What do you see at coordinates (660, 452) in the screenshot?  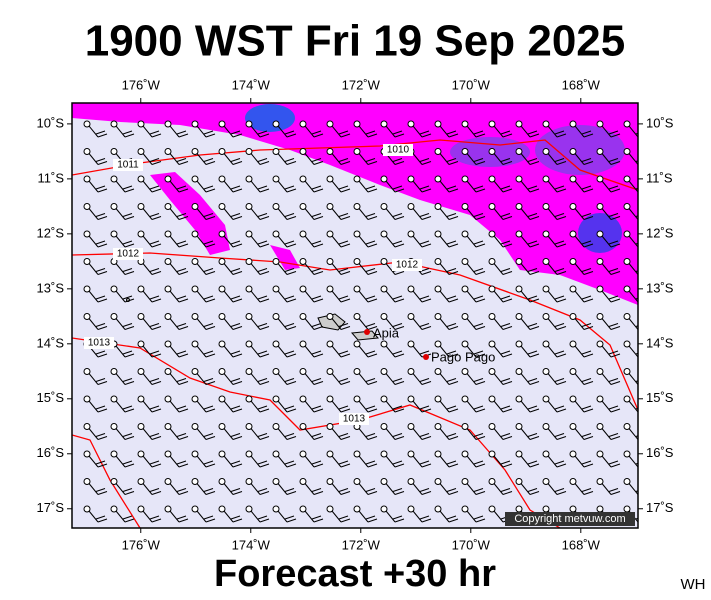 I see `y-tick-label: 16˚S` at bounding box center [660, 452].